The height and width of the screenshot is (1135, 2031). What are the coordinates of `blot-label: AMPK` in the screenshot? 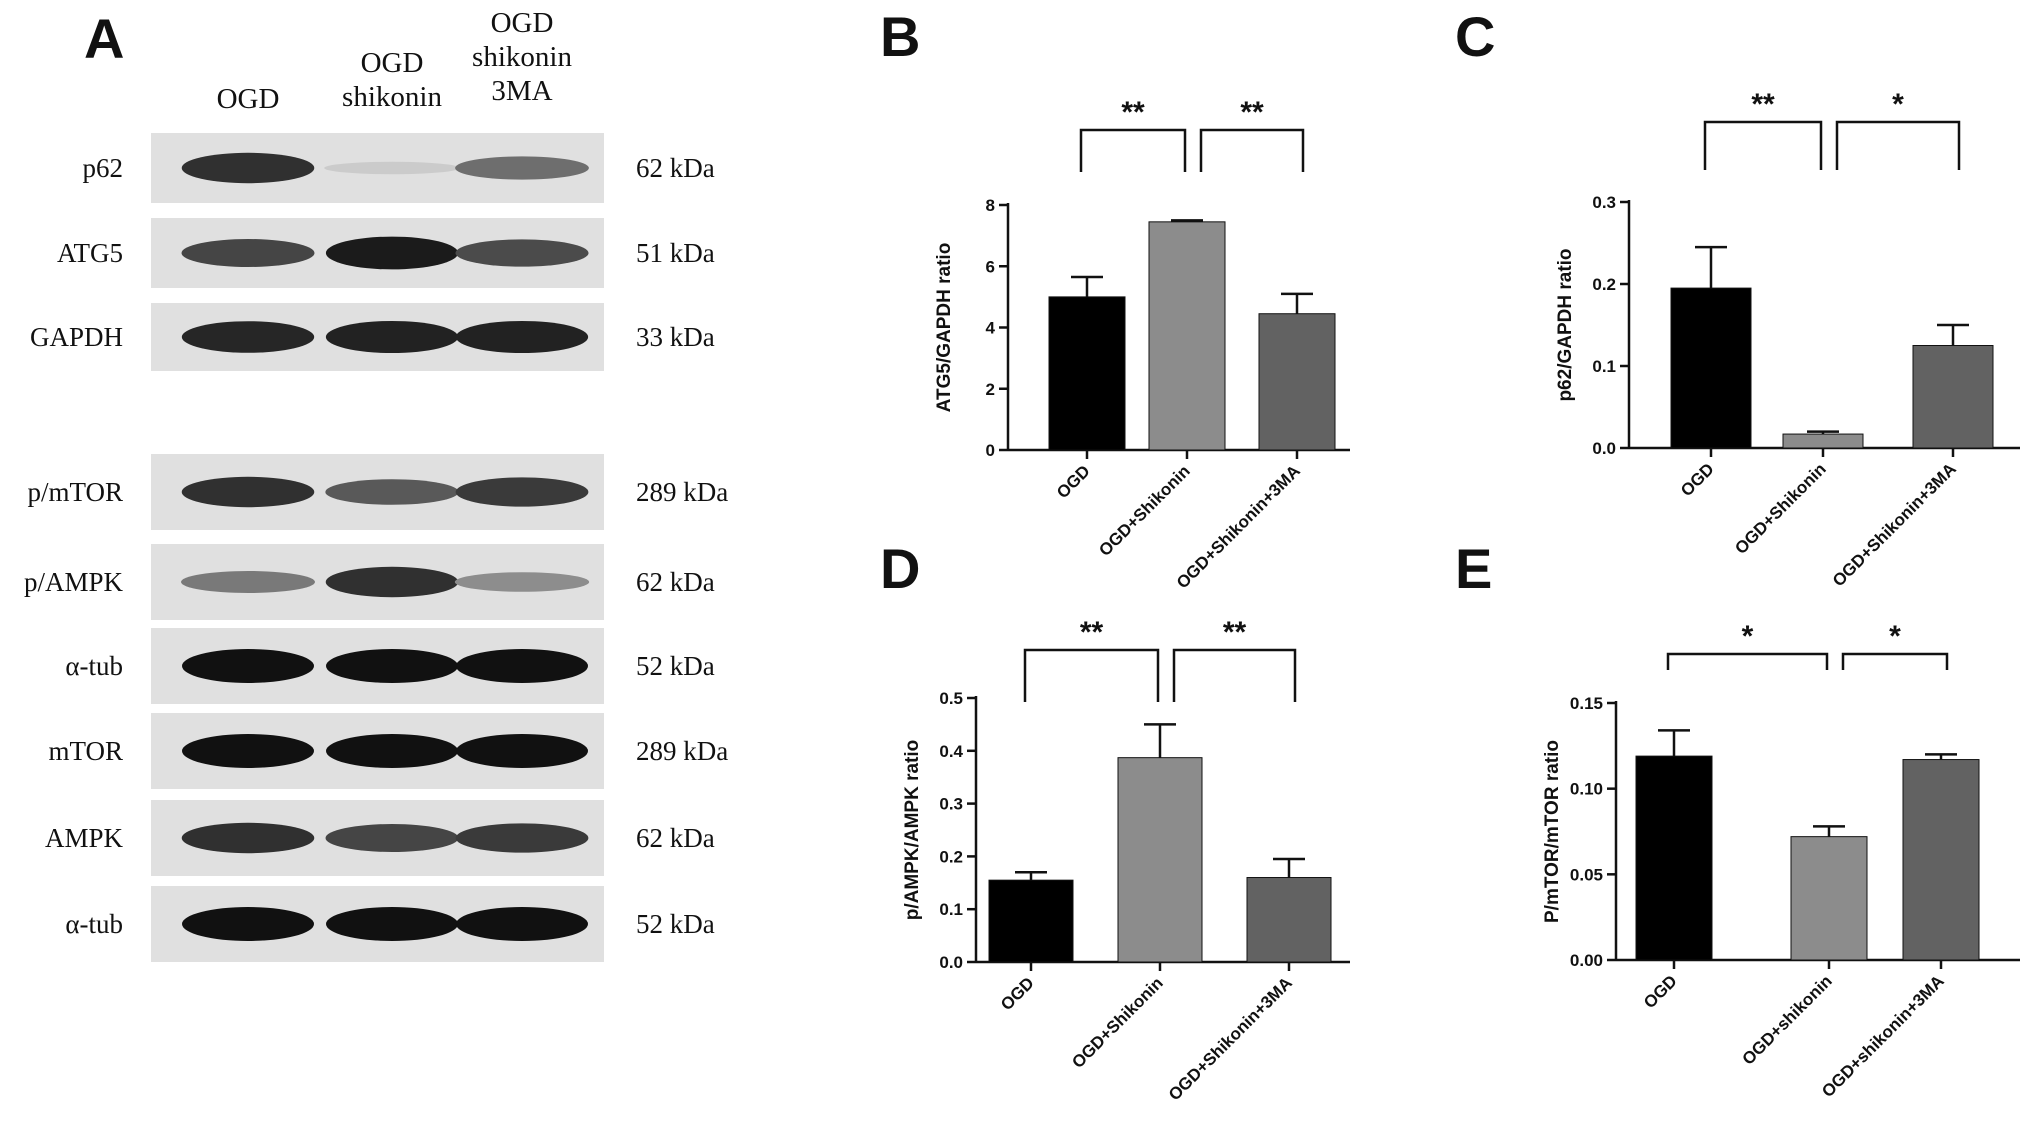 It's located at (84, 838).